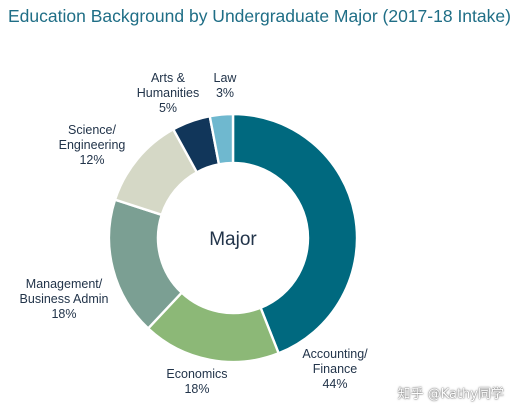  Describe the element at coordinates (196, 374) in the screenshot. I see `slice-category-label: Economics` at that location.